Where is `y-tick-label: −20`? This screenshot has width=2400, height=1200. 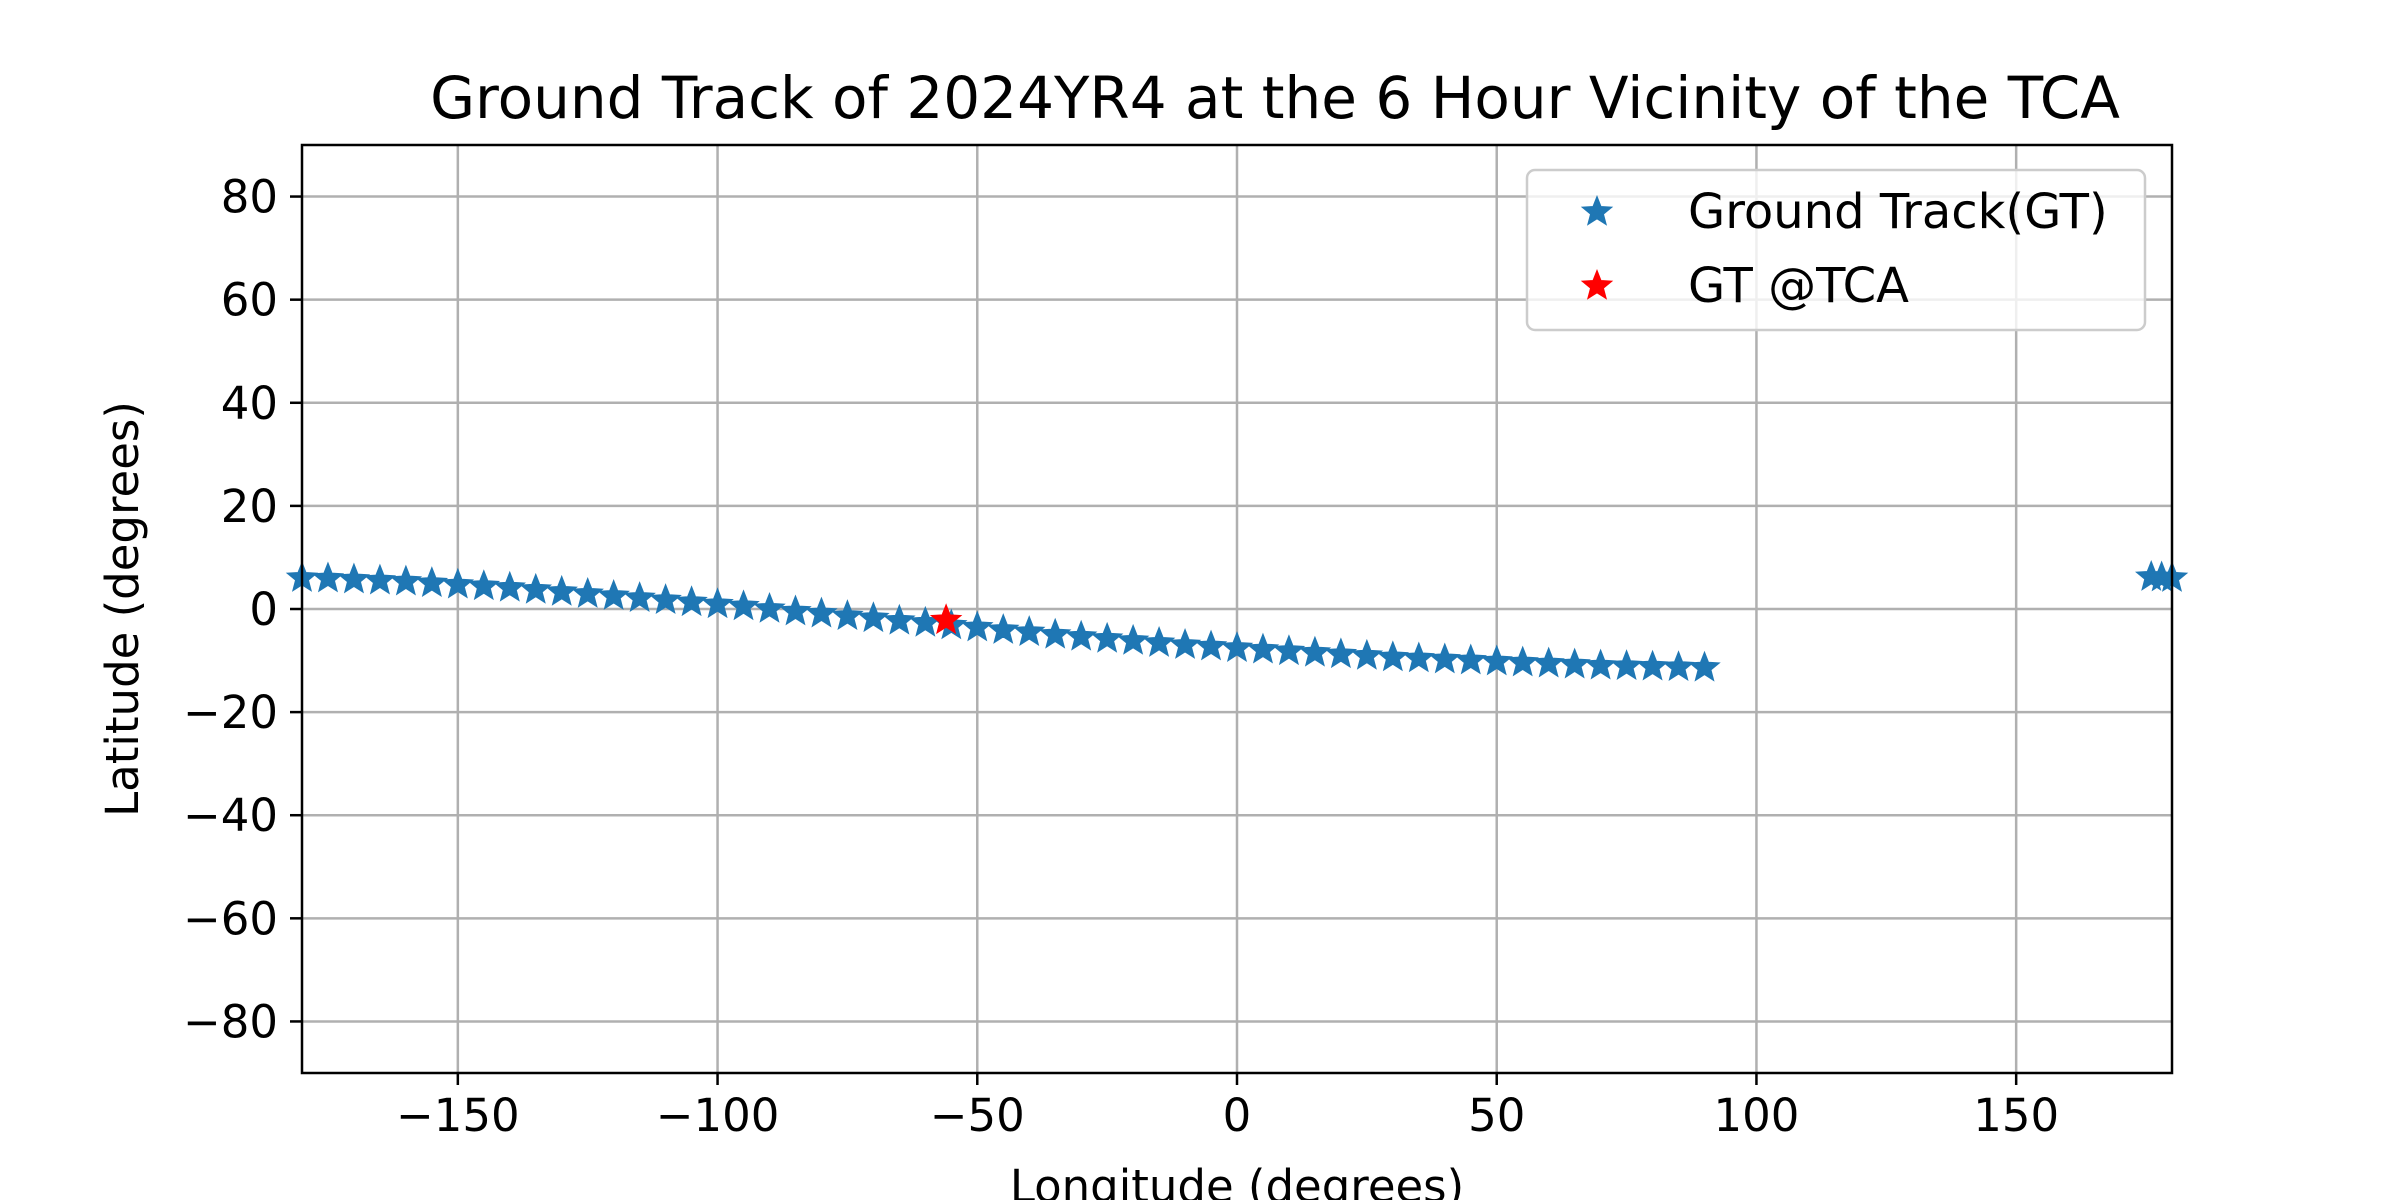 y-tick-label: −20 is located at coordinates (230, 712).